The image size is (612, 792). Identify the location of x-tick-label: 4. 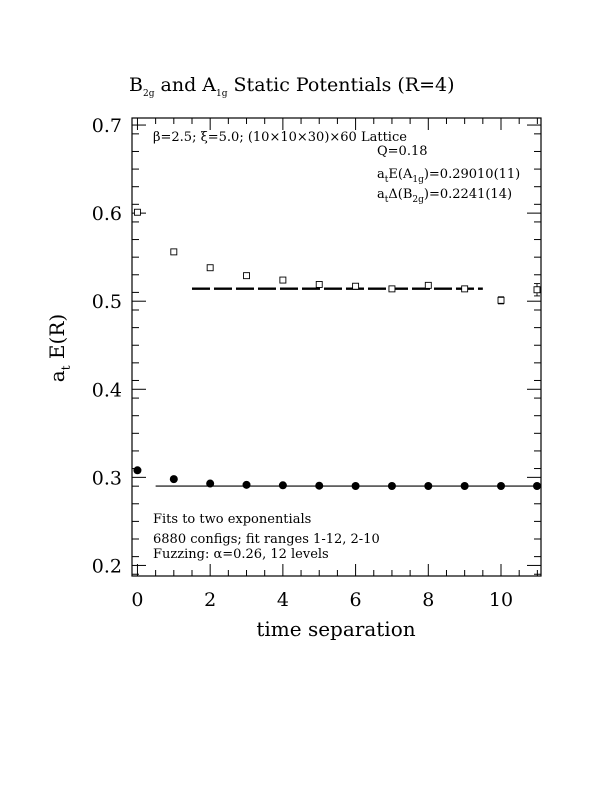
(283, 600).